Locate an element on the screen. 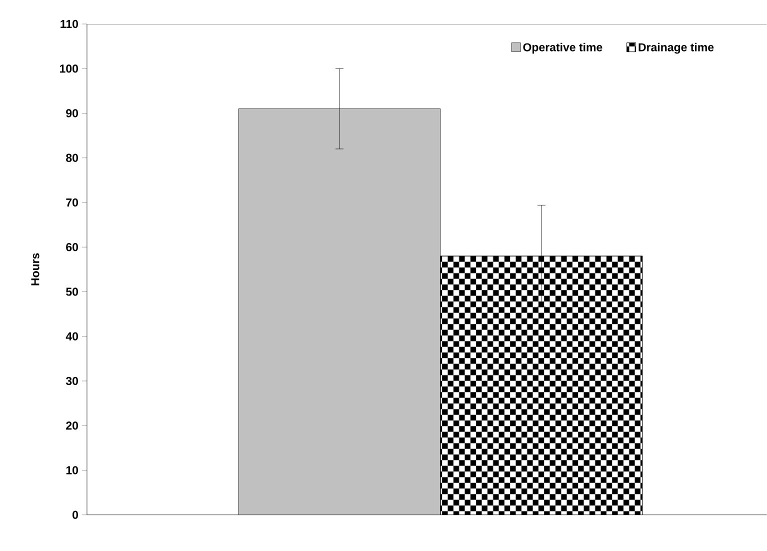  y-tick-label: 10 is located at coordinates (72, 470).